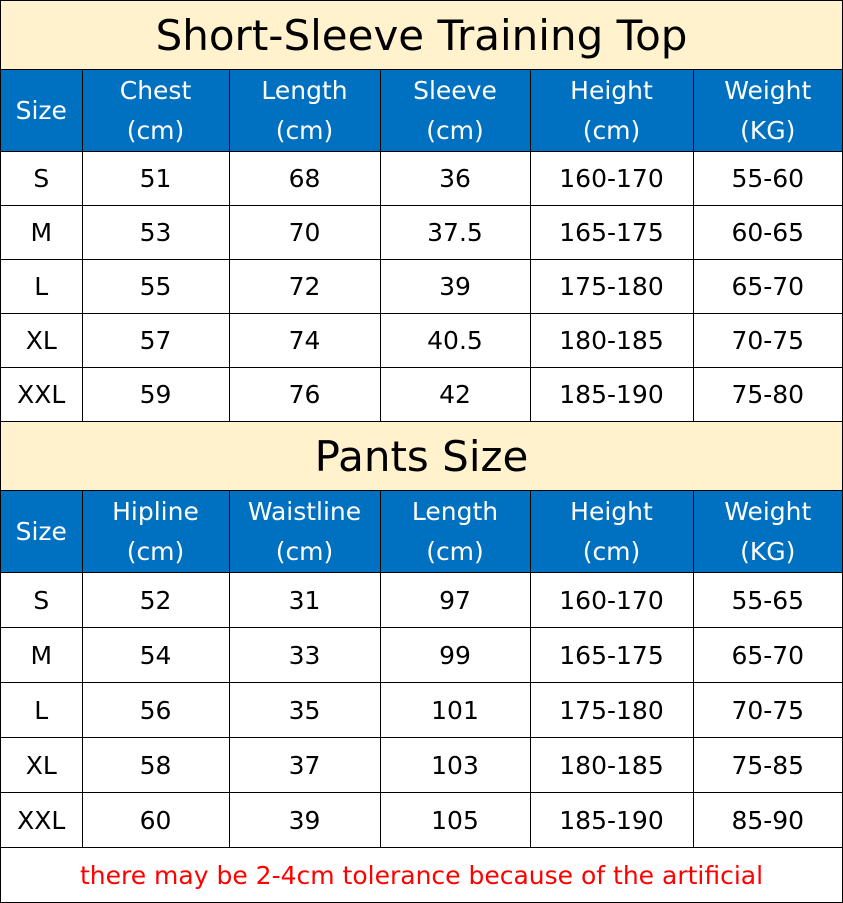 The image size is (843, 903). Describe the element at coordinates (422, 456) in the screenshot. I see `pants-title: Pants Size` at that location.